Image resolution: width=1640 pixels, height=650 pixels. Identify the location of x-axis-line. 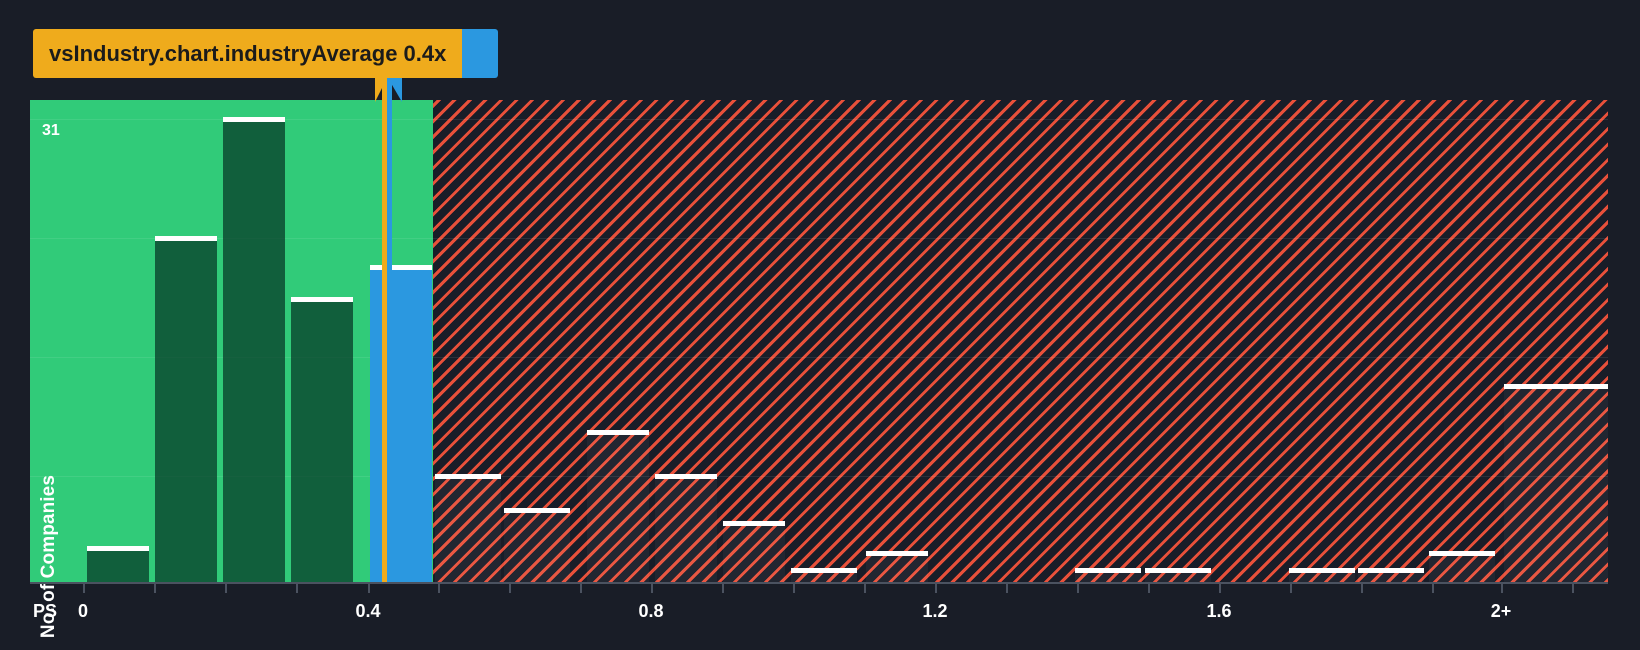
(819, 583).